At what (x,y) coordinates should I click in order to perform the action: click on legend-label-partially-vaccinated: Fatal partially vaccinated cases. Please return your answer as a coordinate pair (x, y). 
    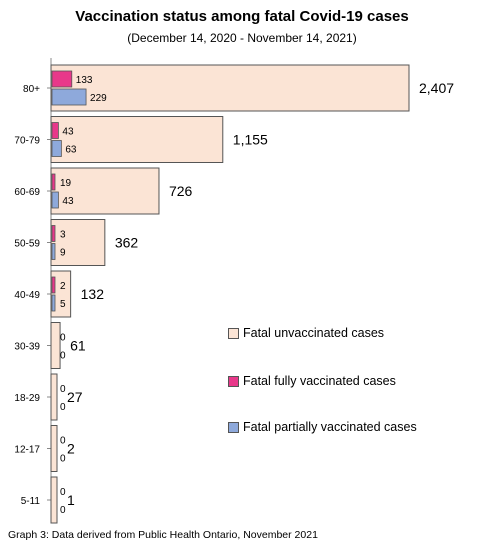
    Looking at the image, I should click on (330, 427).